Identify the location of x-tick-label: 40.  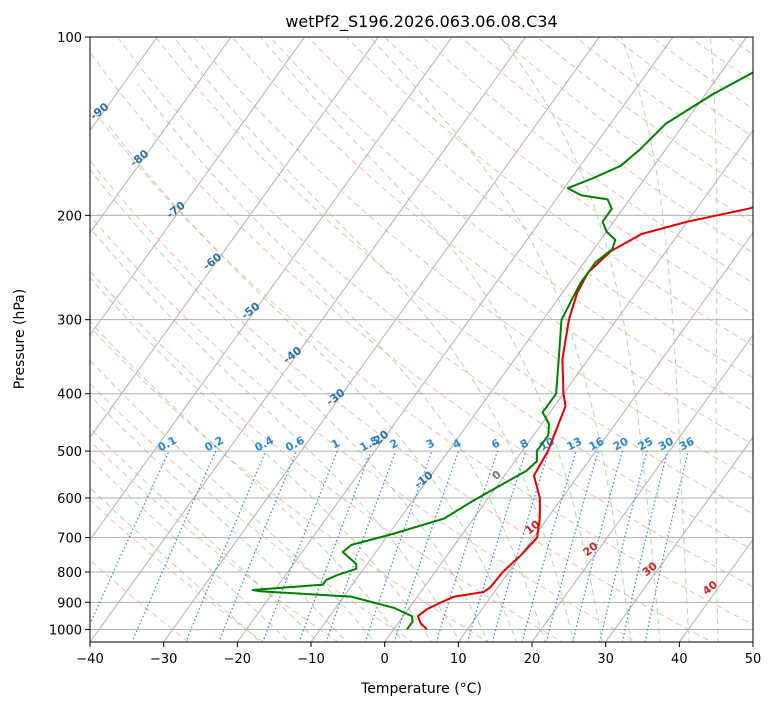
(679, 659).